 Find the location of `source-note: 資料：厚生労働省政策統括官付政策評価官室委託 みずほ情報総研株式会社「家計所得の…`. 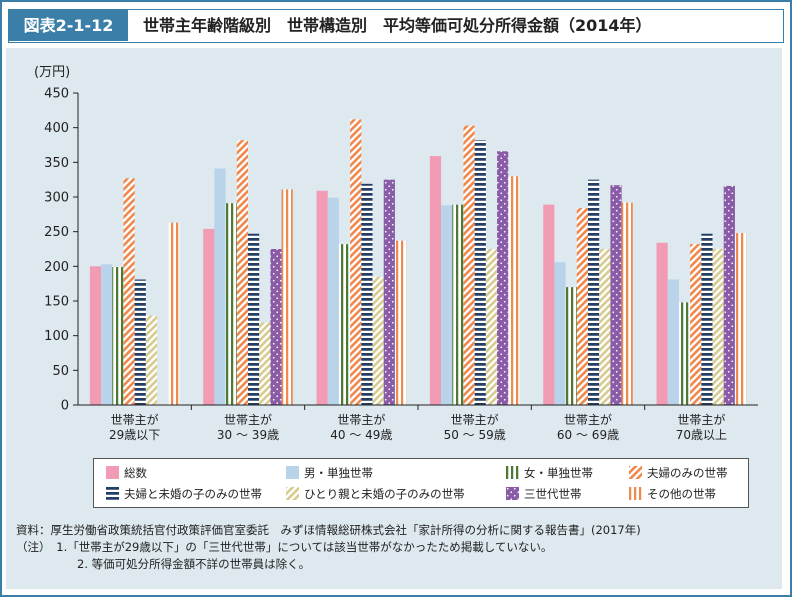

source-note: 資料：厚生労働省政策統括官付政策評価官室委託 みずほ情報総研株式会社「家計所得の… is located at coordinates (328, 530).